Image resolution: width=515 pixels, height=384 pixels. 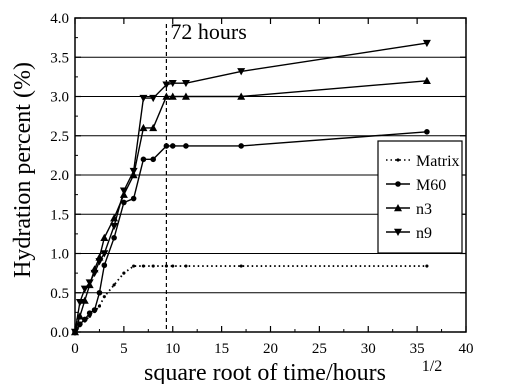 I want to click on legend-label: n9, so click(x=424, y=233).